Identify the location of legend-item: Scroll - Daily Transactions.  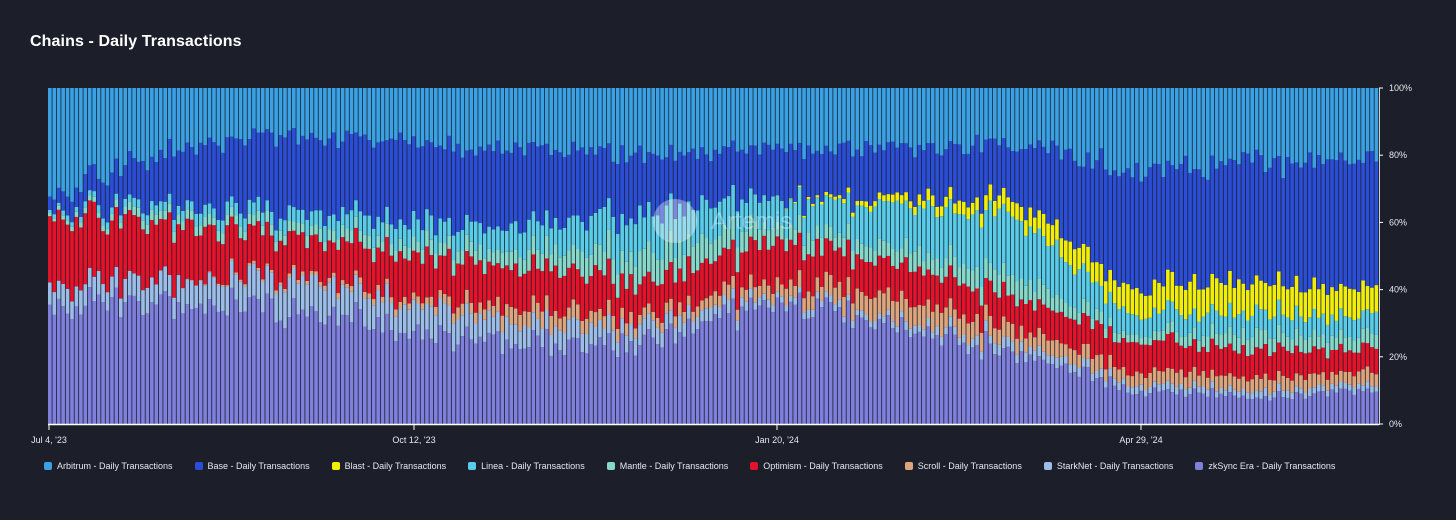
(963, 466).